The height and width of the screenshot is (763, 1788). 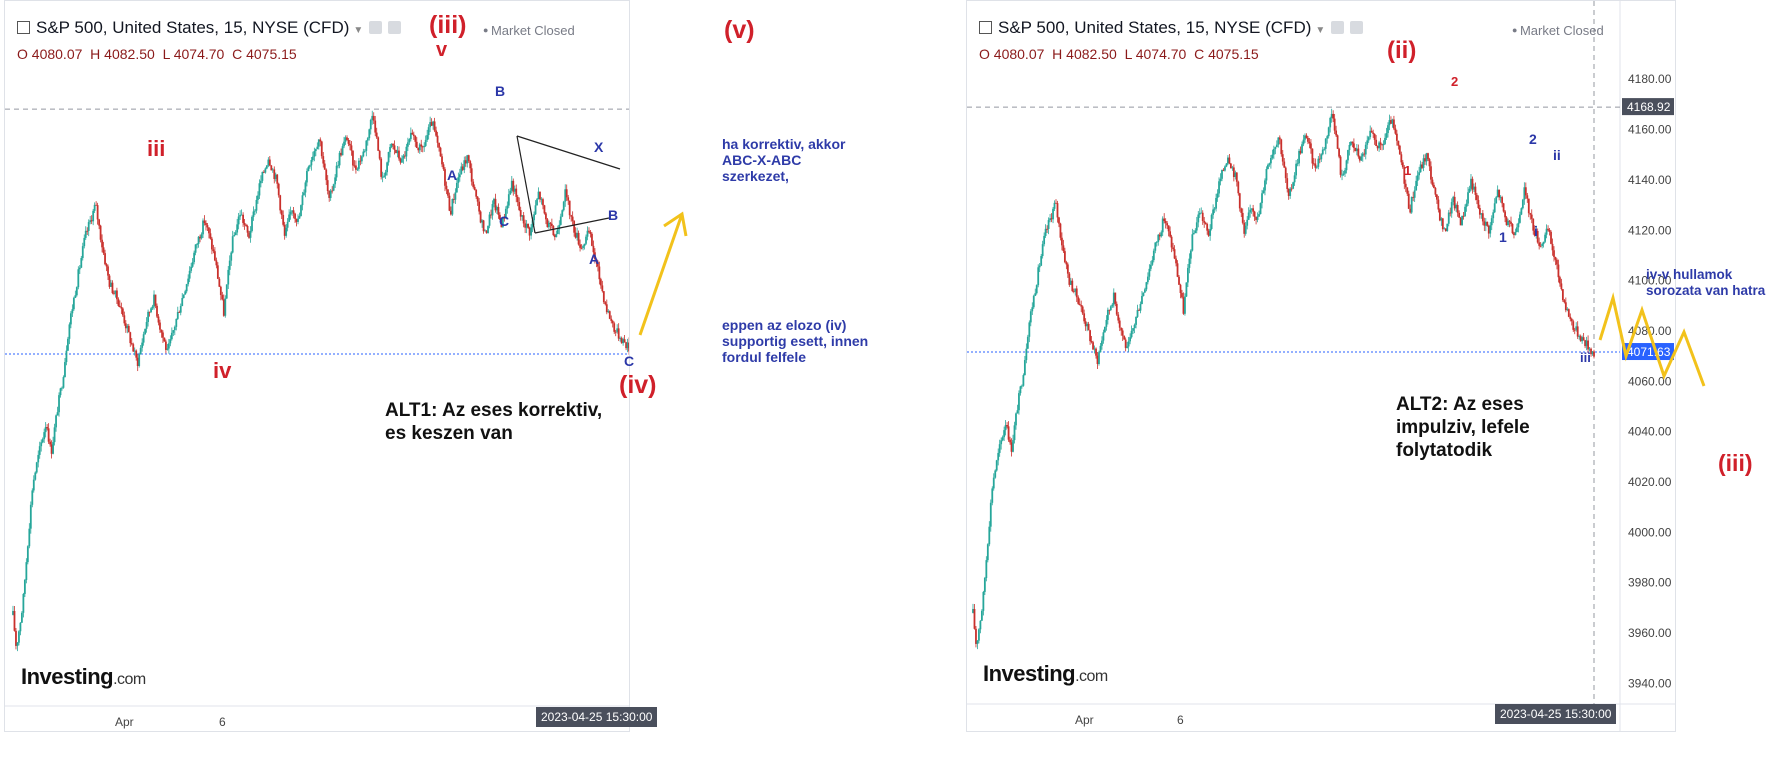 What do you see at coordinates (1557, 155) in the screenshot?
I see `wave-label: ii` at bounding box center [1557, 155].